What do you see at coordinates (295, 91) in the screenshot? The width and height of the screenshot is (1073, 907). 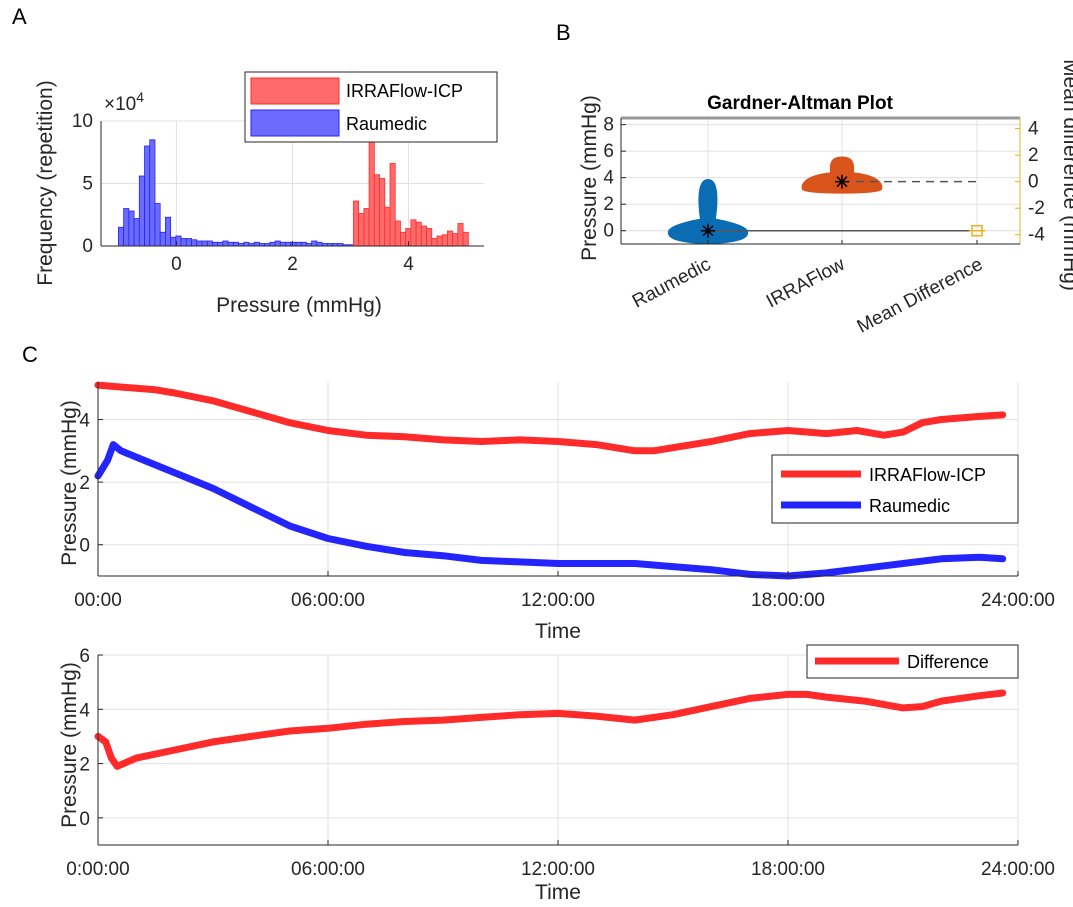 I see `legend-swatch-irraflow` at bounding box center [295, 91].